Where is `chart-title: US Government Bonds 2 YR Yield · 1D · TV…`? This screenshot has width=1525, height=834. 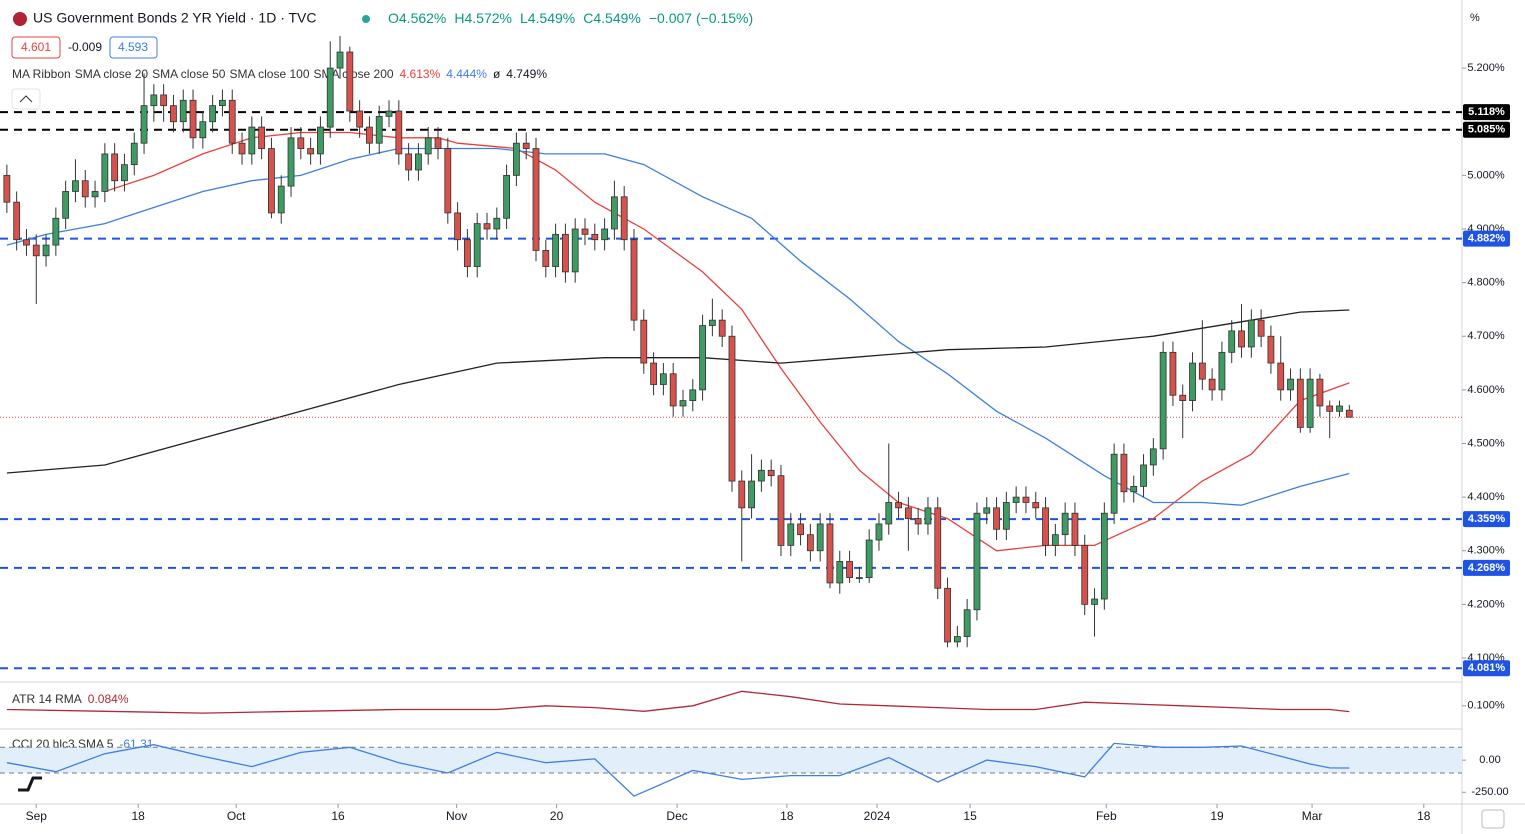
chart-title: US Government Bonds 2 YR Yield · 1D · TV… is located at coordinates (175, 18).